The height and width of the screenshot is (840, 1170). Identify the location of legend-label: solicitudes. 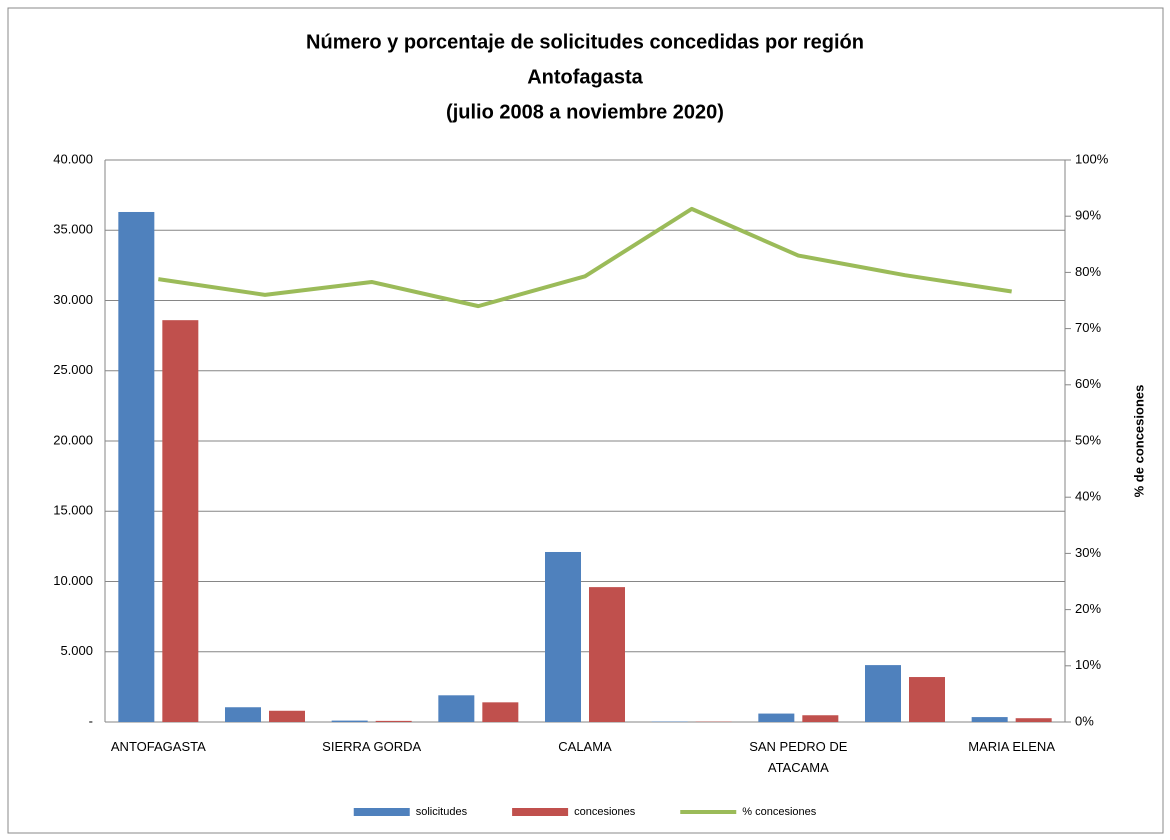
(442, 812).